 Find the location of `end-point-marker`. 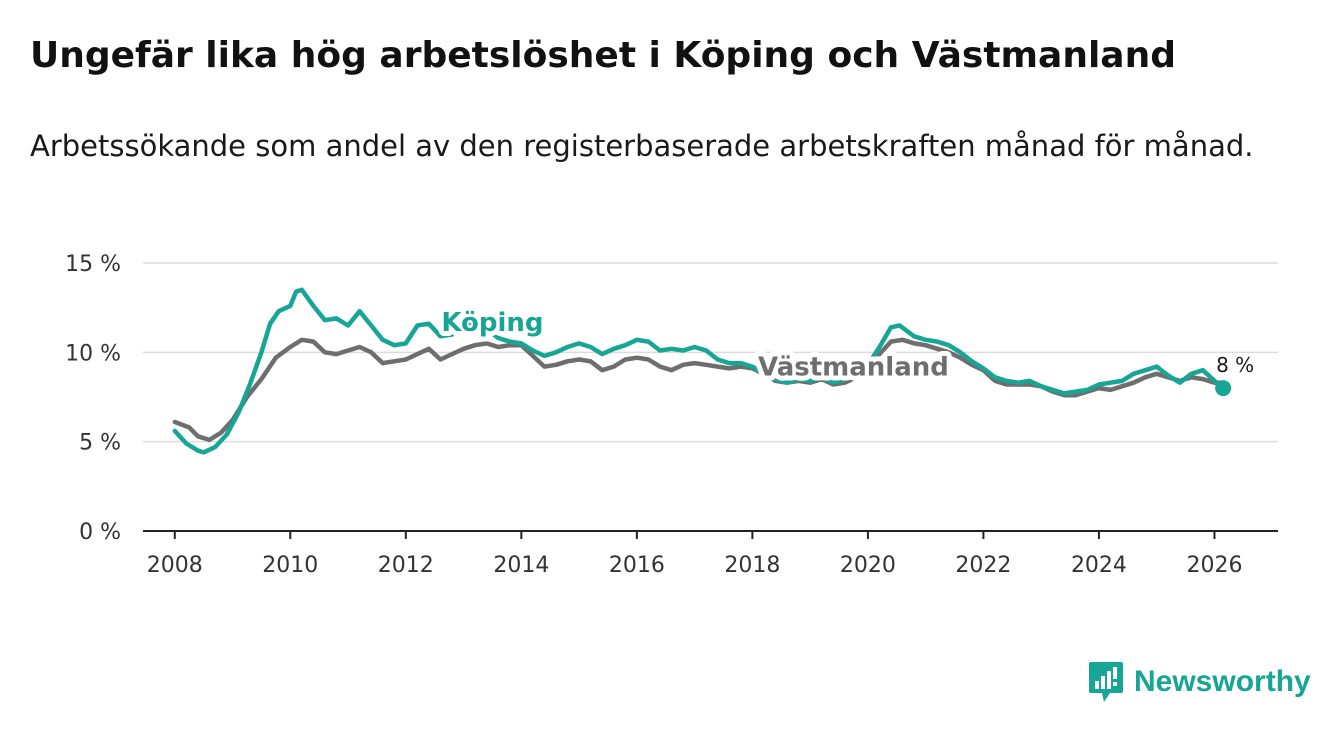

end-point-marker is located at coordinates (1223, 388).